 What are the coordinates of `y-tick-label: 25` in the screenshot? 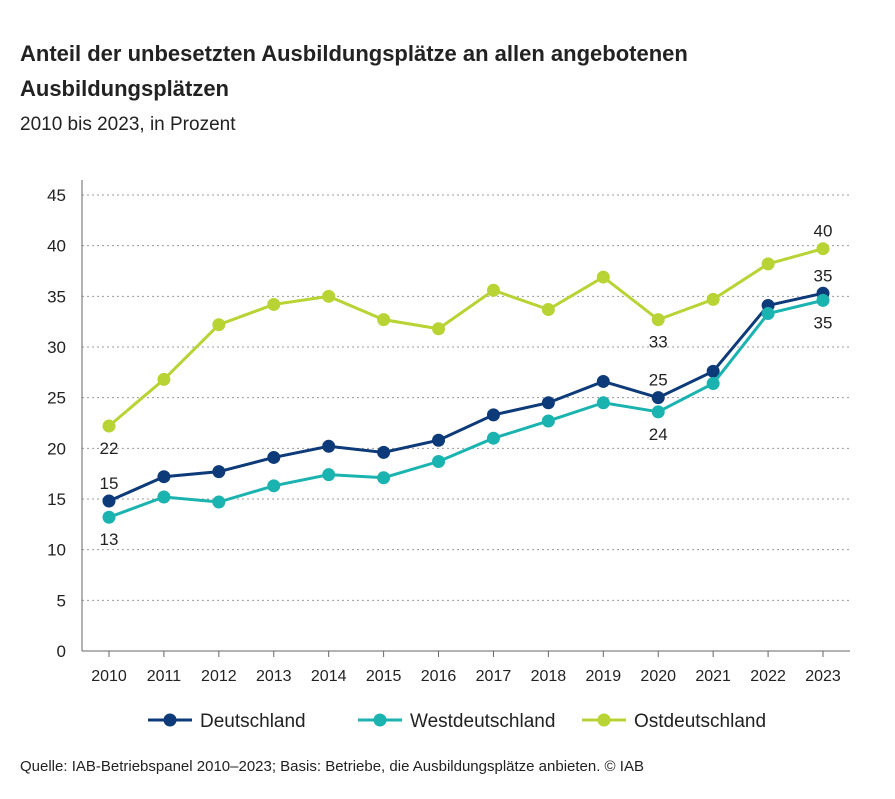 It's located at (56, 398).